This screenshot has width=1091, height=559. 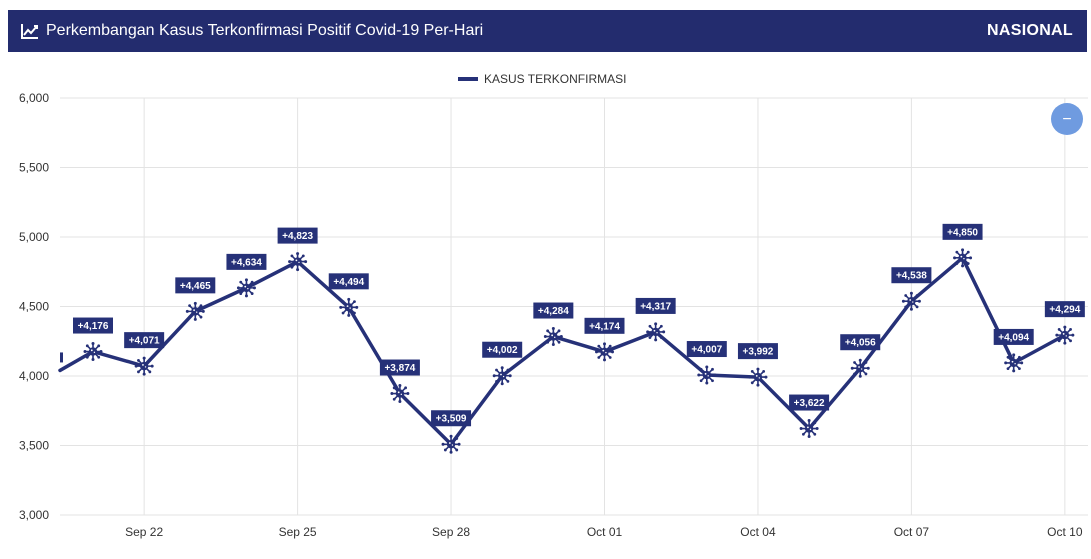 What do you see at coordinates (61, 357) in the screenshot?
I see `leading-marker` at bounding box center [61, 357].